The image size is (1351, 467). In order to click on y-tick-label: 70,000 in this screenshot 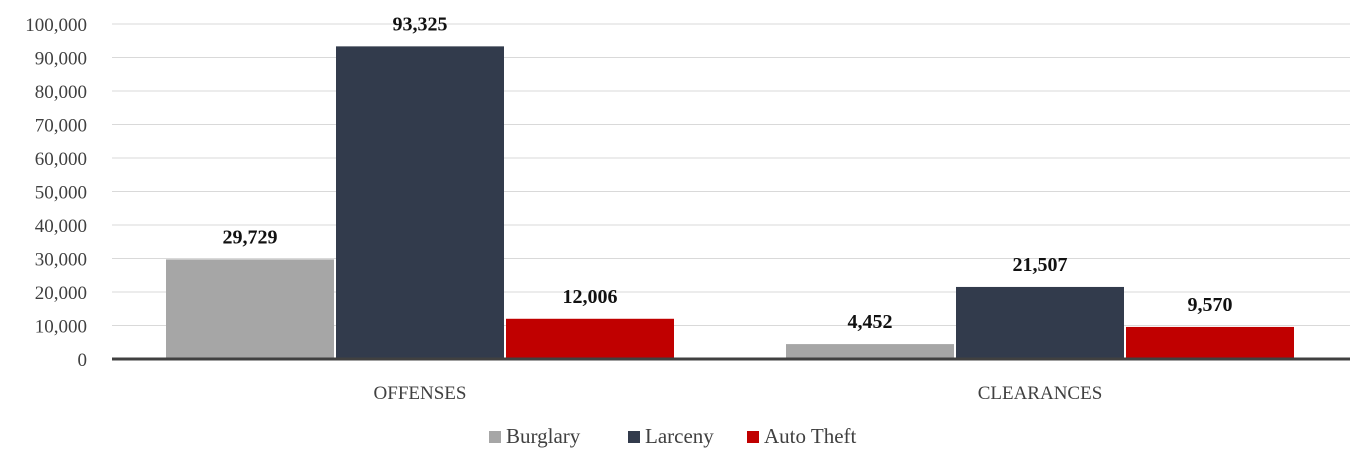, I will do `click(61, 126)`.